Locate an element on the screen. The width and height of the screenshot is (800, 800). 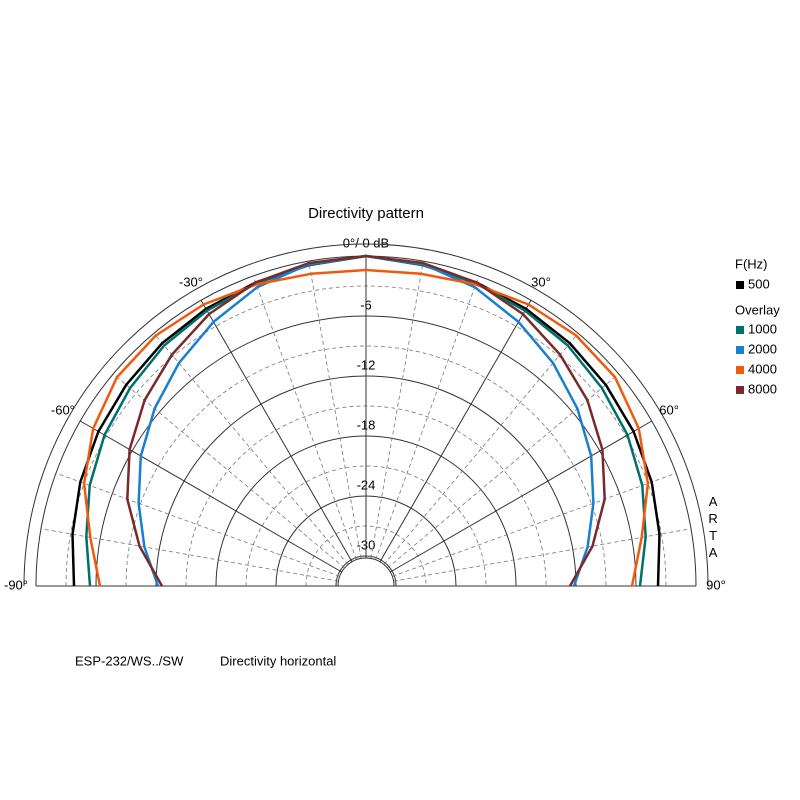
theta-tick-label: 60° is located at coordinates (669, 409).